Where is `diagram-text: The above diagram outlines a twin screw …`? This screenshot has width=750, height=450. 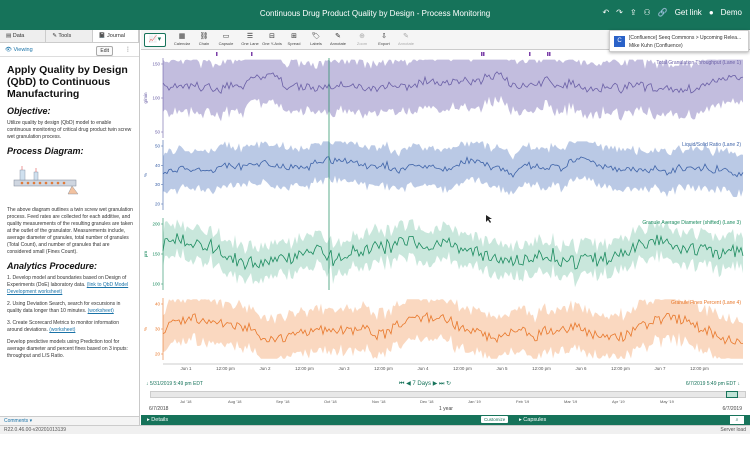 diagram-text: The above diagram outlines a twin screw … is located at coordinates (70, 231).